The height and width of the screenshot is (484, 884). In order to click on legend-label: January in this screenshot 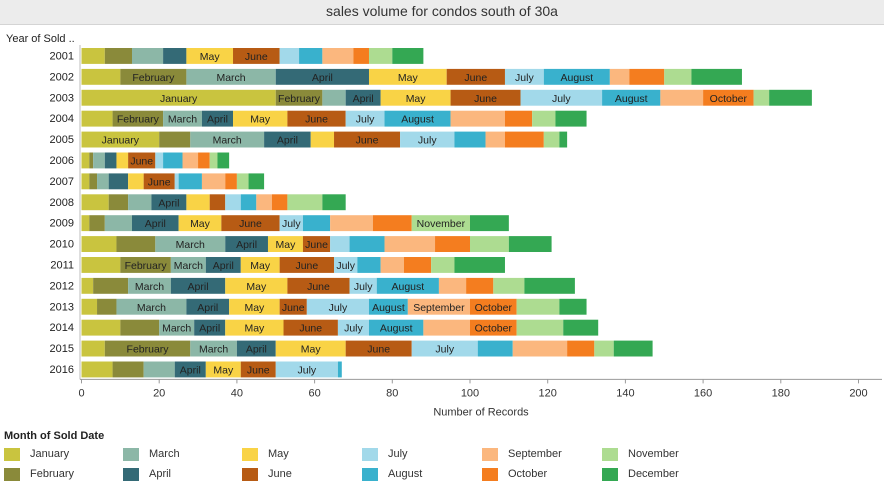, I will do `click(50, 454)`.